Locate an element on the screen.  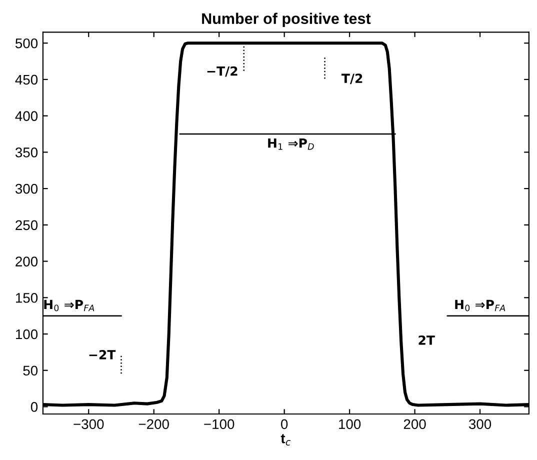
x-tick-label: 200 is located at coordinates (415, 424).